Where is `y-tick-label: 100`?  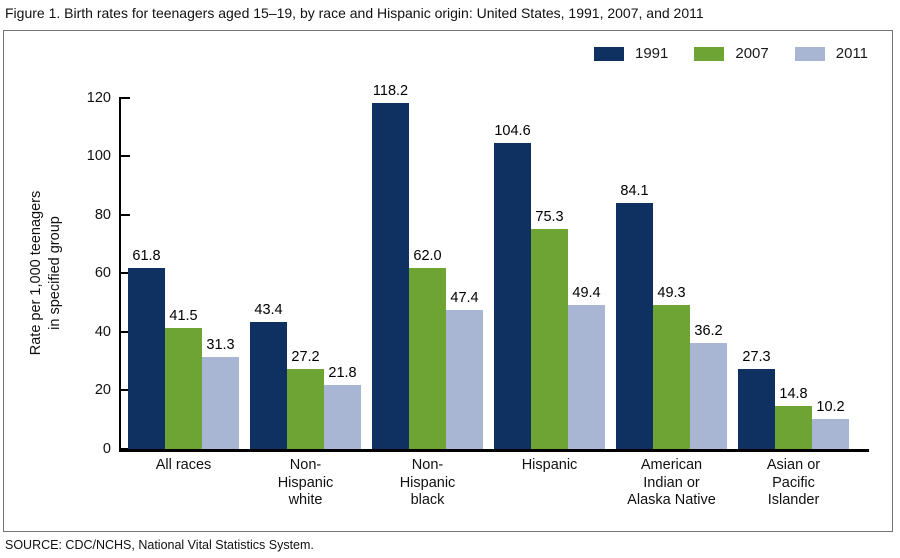 y-tick-label: 100 is located at coordinates (98, 156).